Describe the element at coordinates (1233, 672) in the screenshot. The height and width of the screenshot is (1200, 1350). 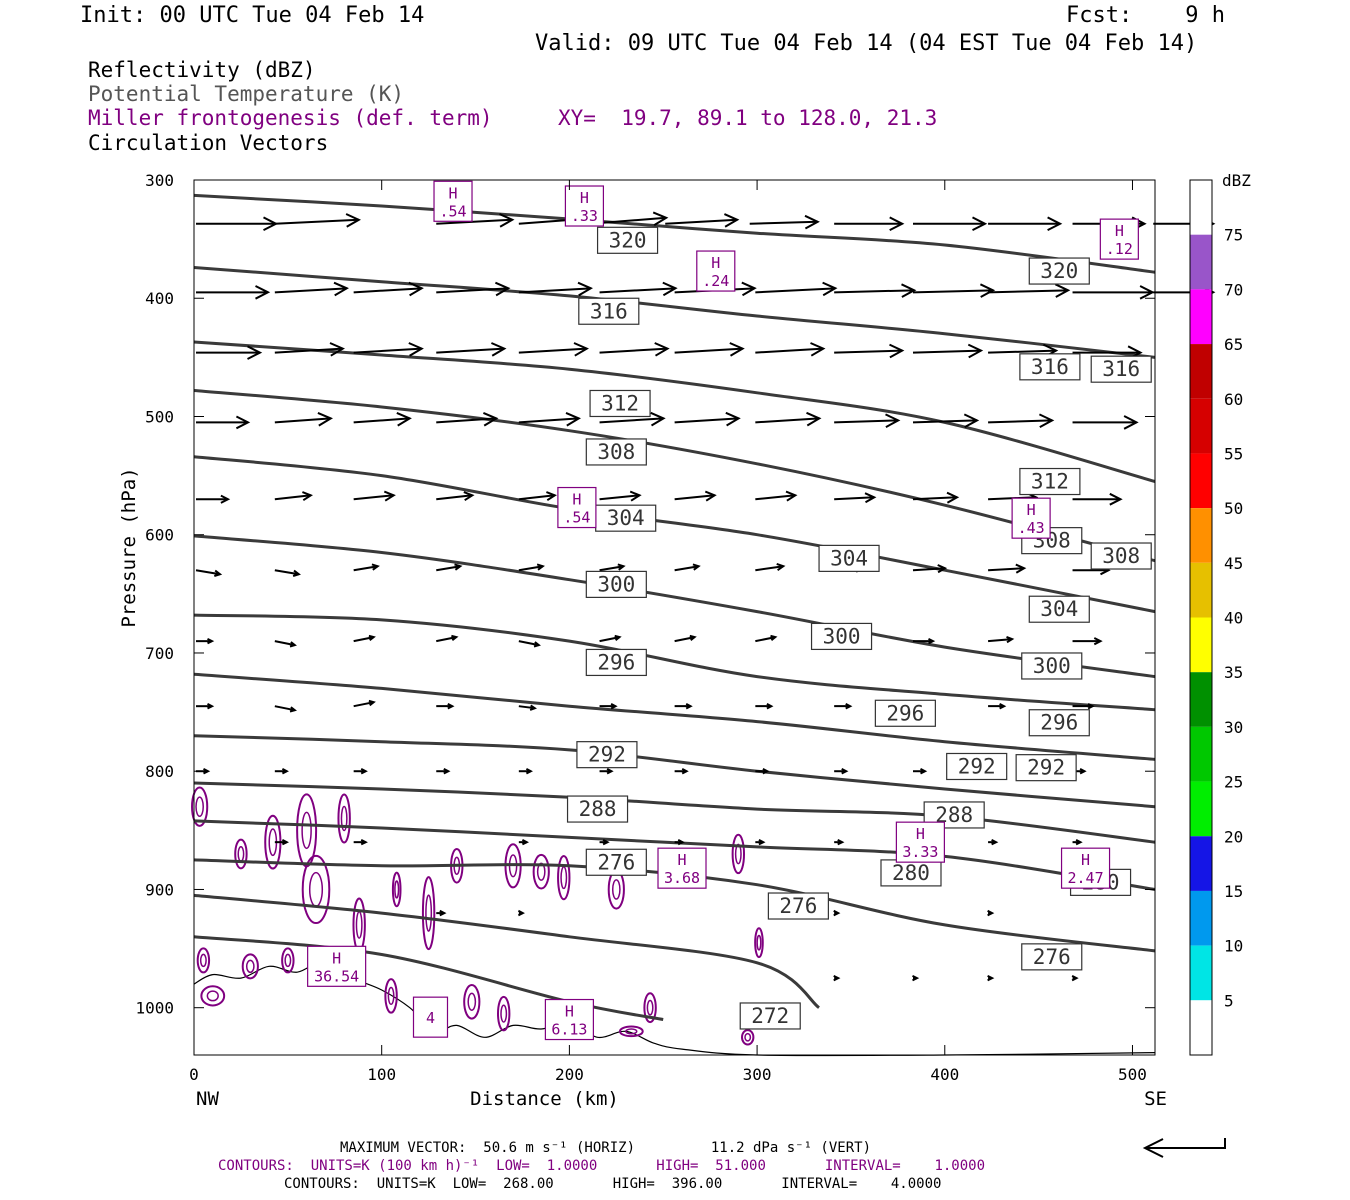
I see `colorbar-label: 35` at that location.